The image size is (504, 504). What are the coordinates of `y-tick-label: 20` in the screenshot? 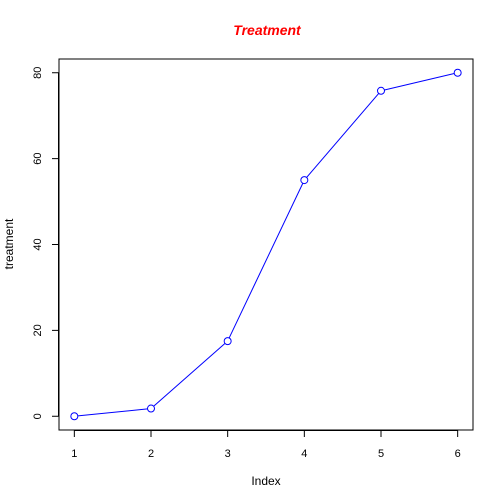 It's located at (38, 330).